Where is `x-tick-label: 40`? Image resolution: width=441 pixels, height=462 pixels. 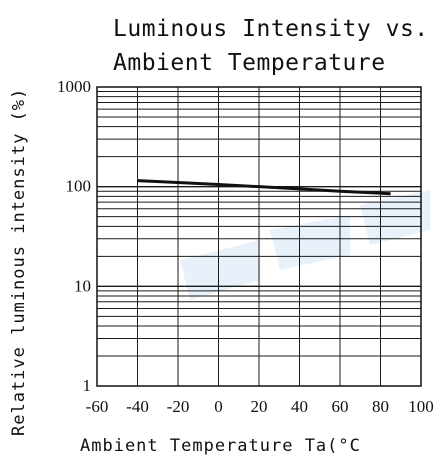 x-tick-label: 40 is located at coordinates (299, 406).